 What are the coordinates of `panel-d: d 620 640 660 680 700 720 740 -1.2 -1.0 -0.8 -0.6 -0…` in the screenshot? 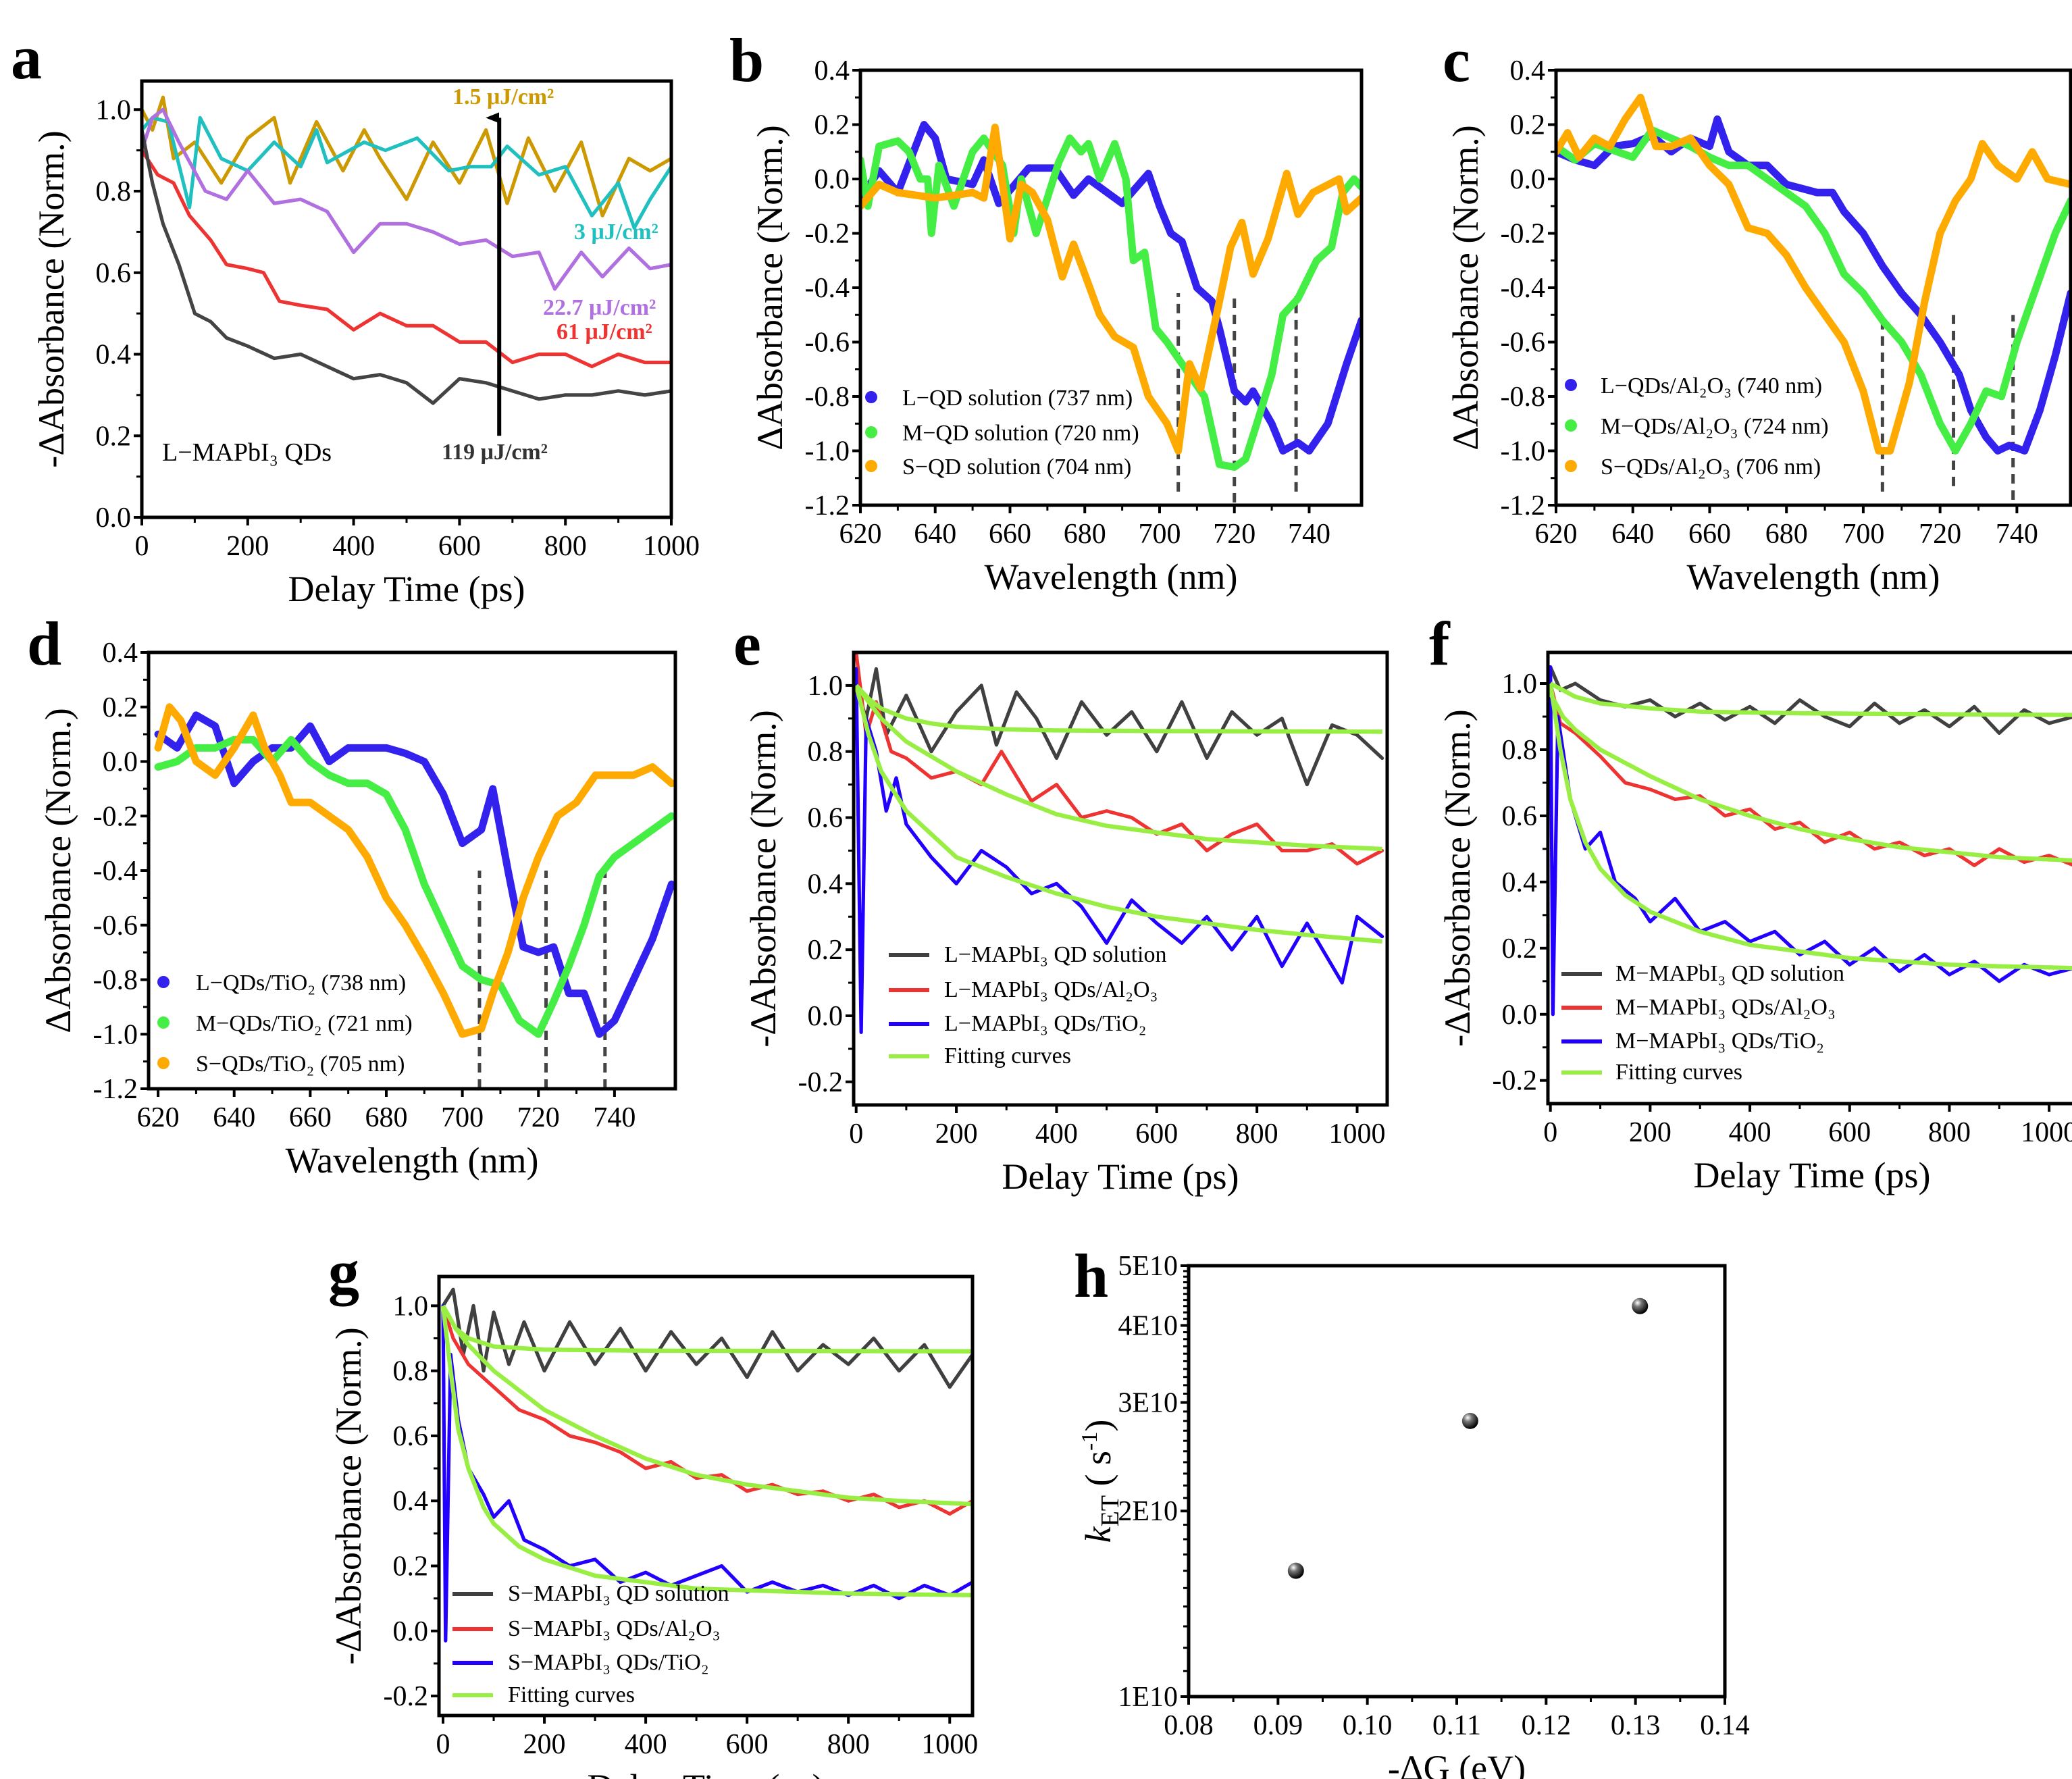 It's located at (352, 895).